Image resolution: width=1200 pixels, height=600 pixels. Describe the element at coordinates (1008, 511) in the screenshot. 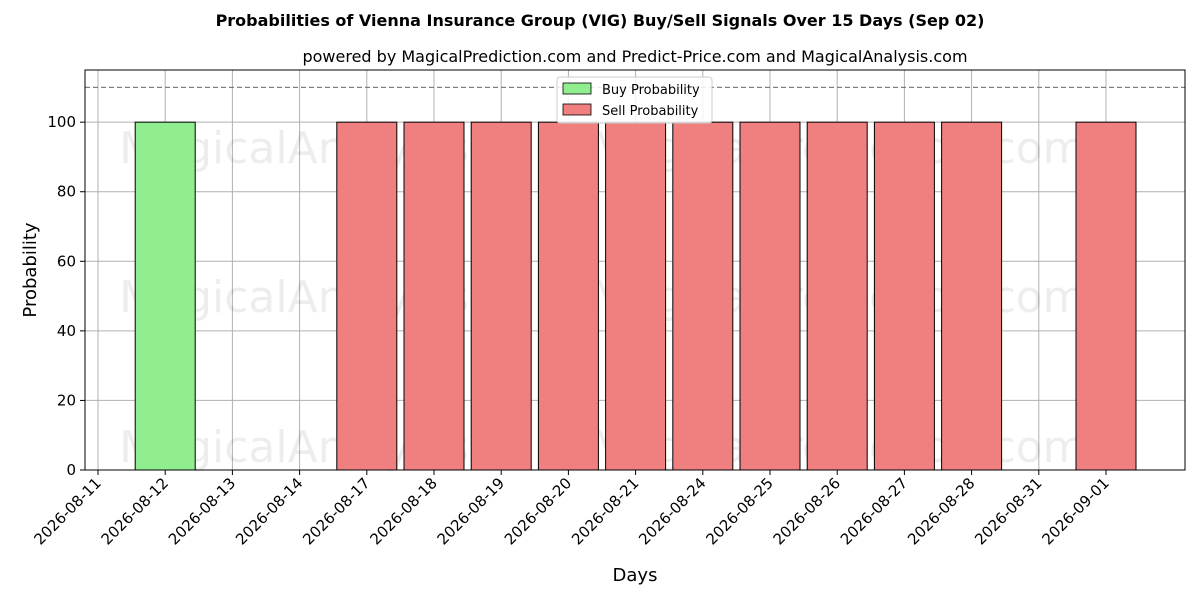

I see `x-tick-label: 2026-08-31` at that location.